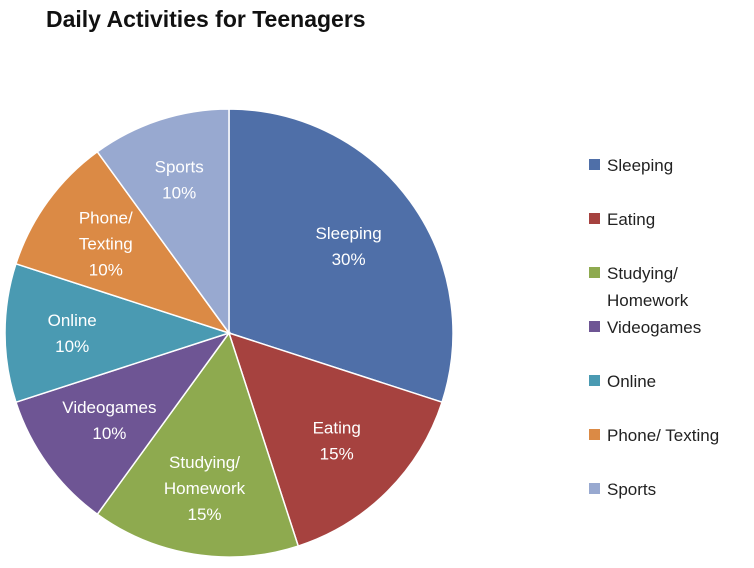 The width and height of the screenshot is (754, 568). I want to click on legend-label: Eating, so click(631, 219).